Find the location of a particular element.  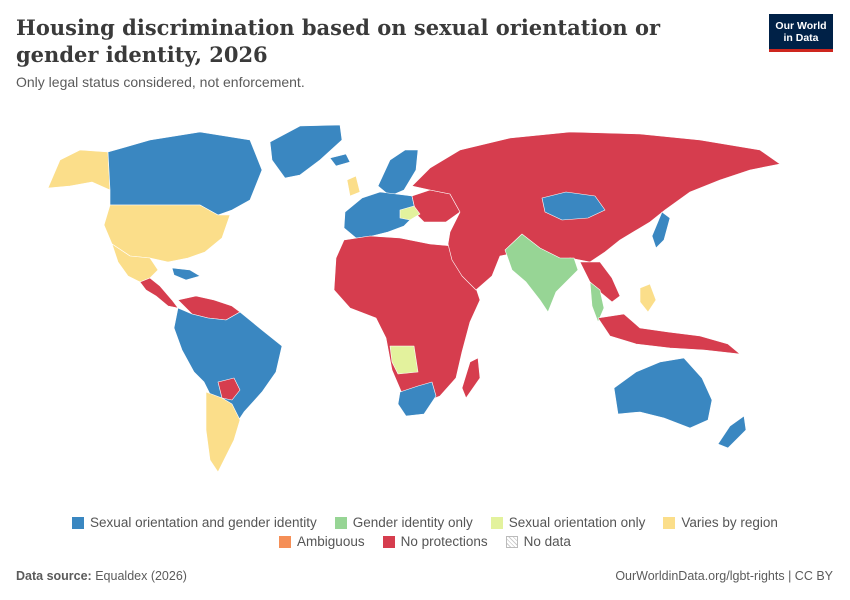

region-balkans is located at coordinates (410, 213).